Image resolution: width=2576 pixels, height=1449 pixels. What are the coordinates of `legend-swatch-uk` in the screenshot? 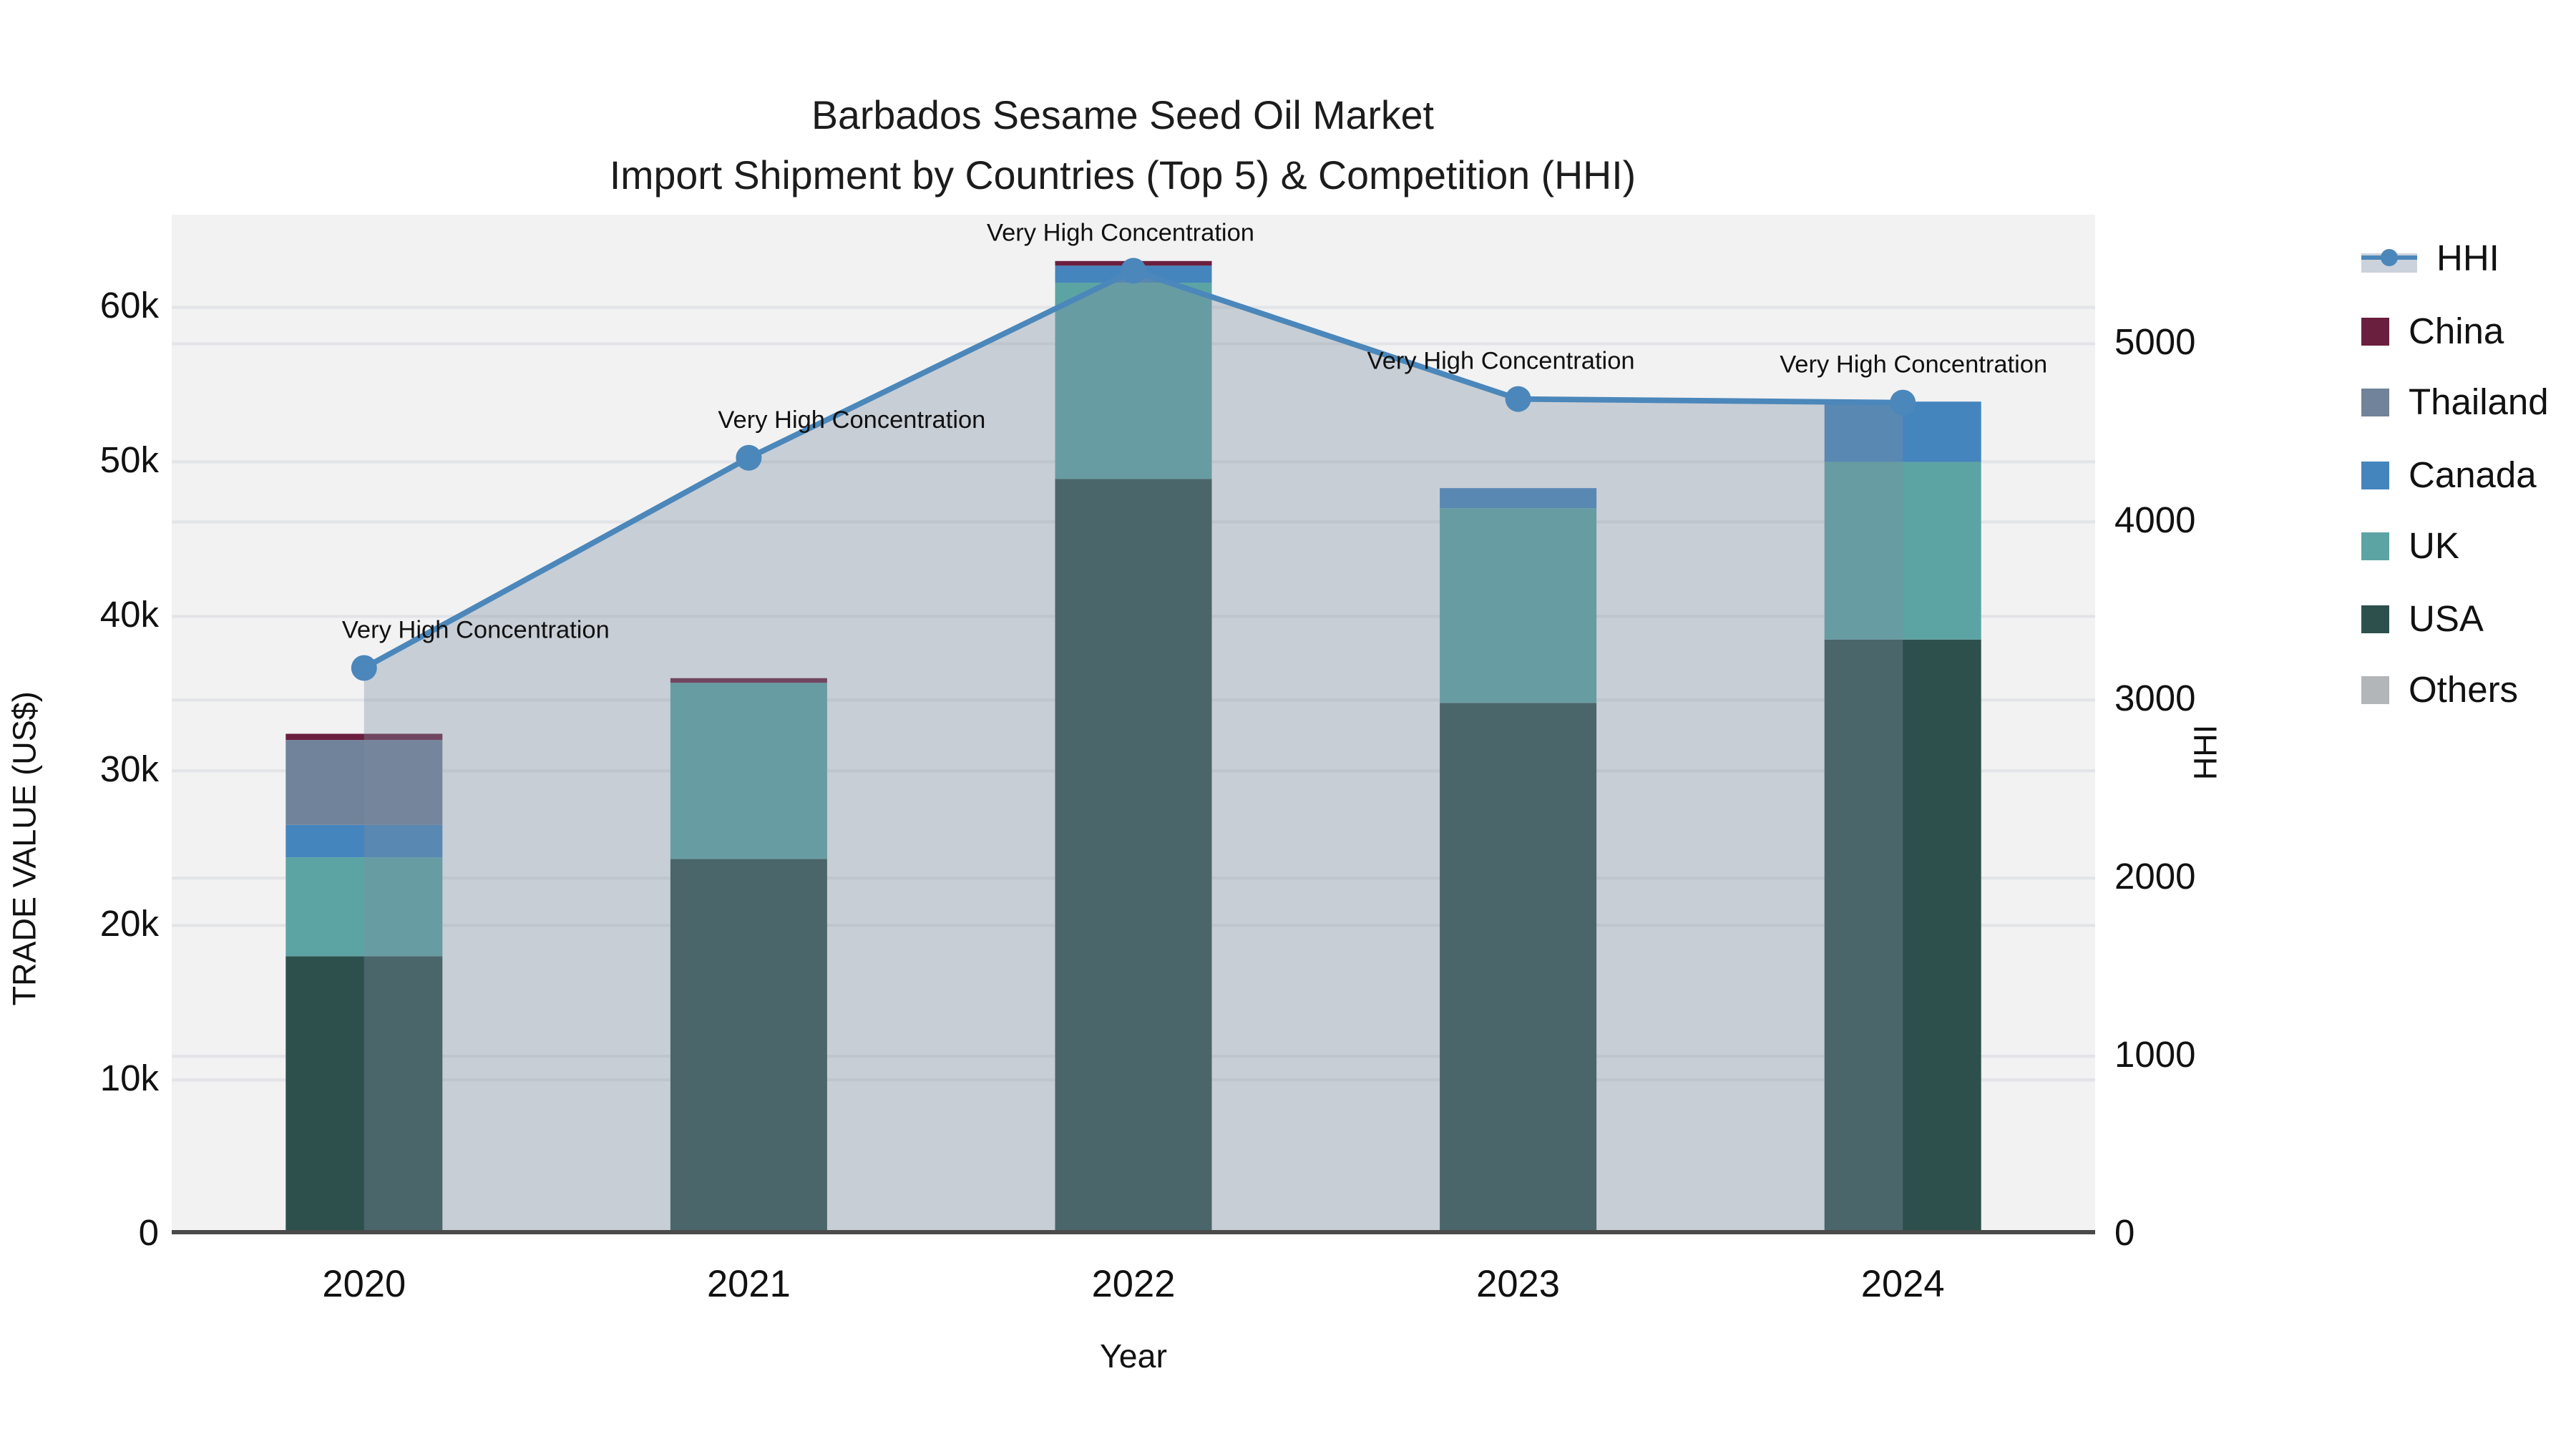 It's located at (2375, 546).